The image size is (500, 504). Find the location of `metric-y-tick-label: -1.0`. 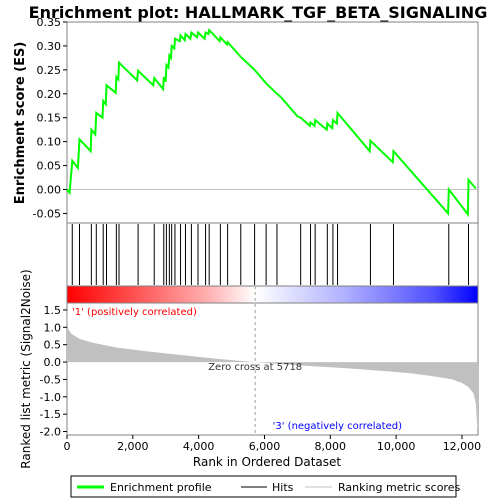

metric-y-tick-label: -1.0 is located at coordinates (50, 397).